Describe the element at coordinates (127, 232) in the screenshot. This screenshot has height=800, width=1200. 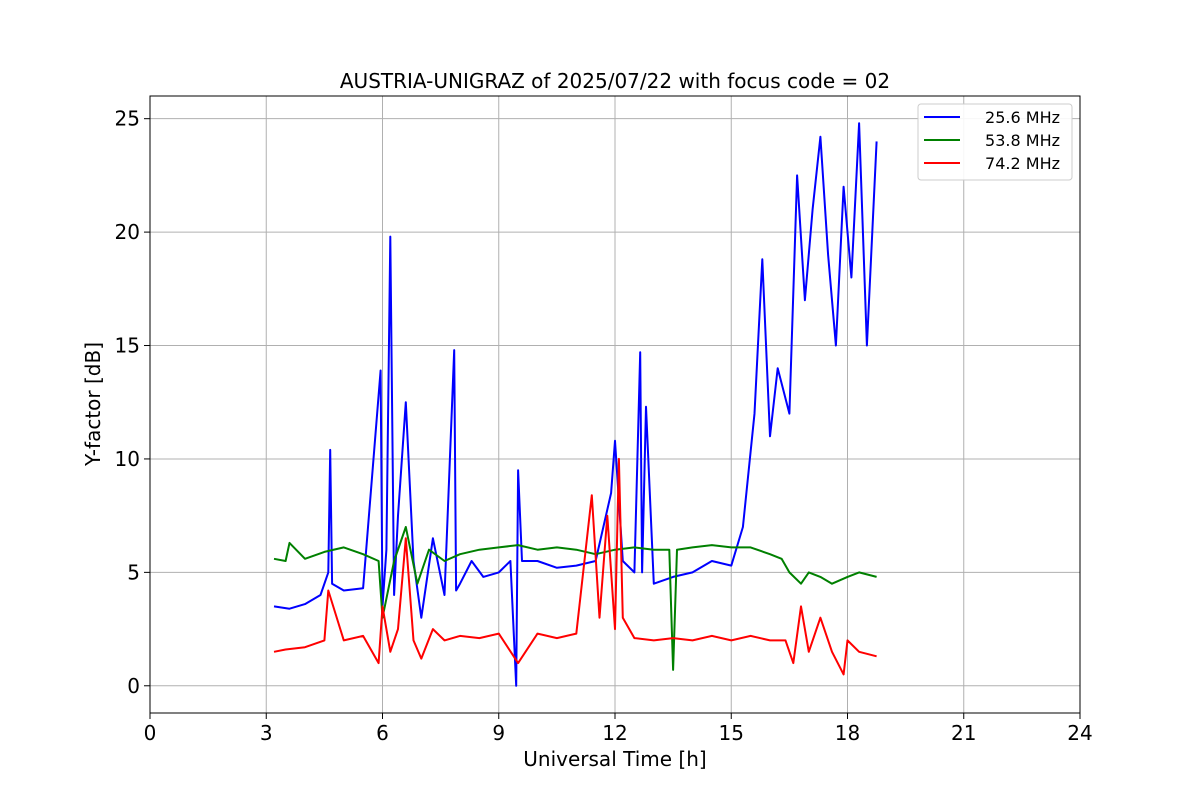
I see `y-tick-label: 20` at that location.